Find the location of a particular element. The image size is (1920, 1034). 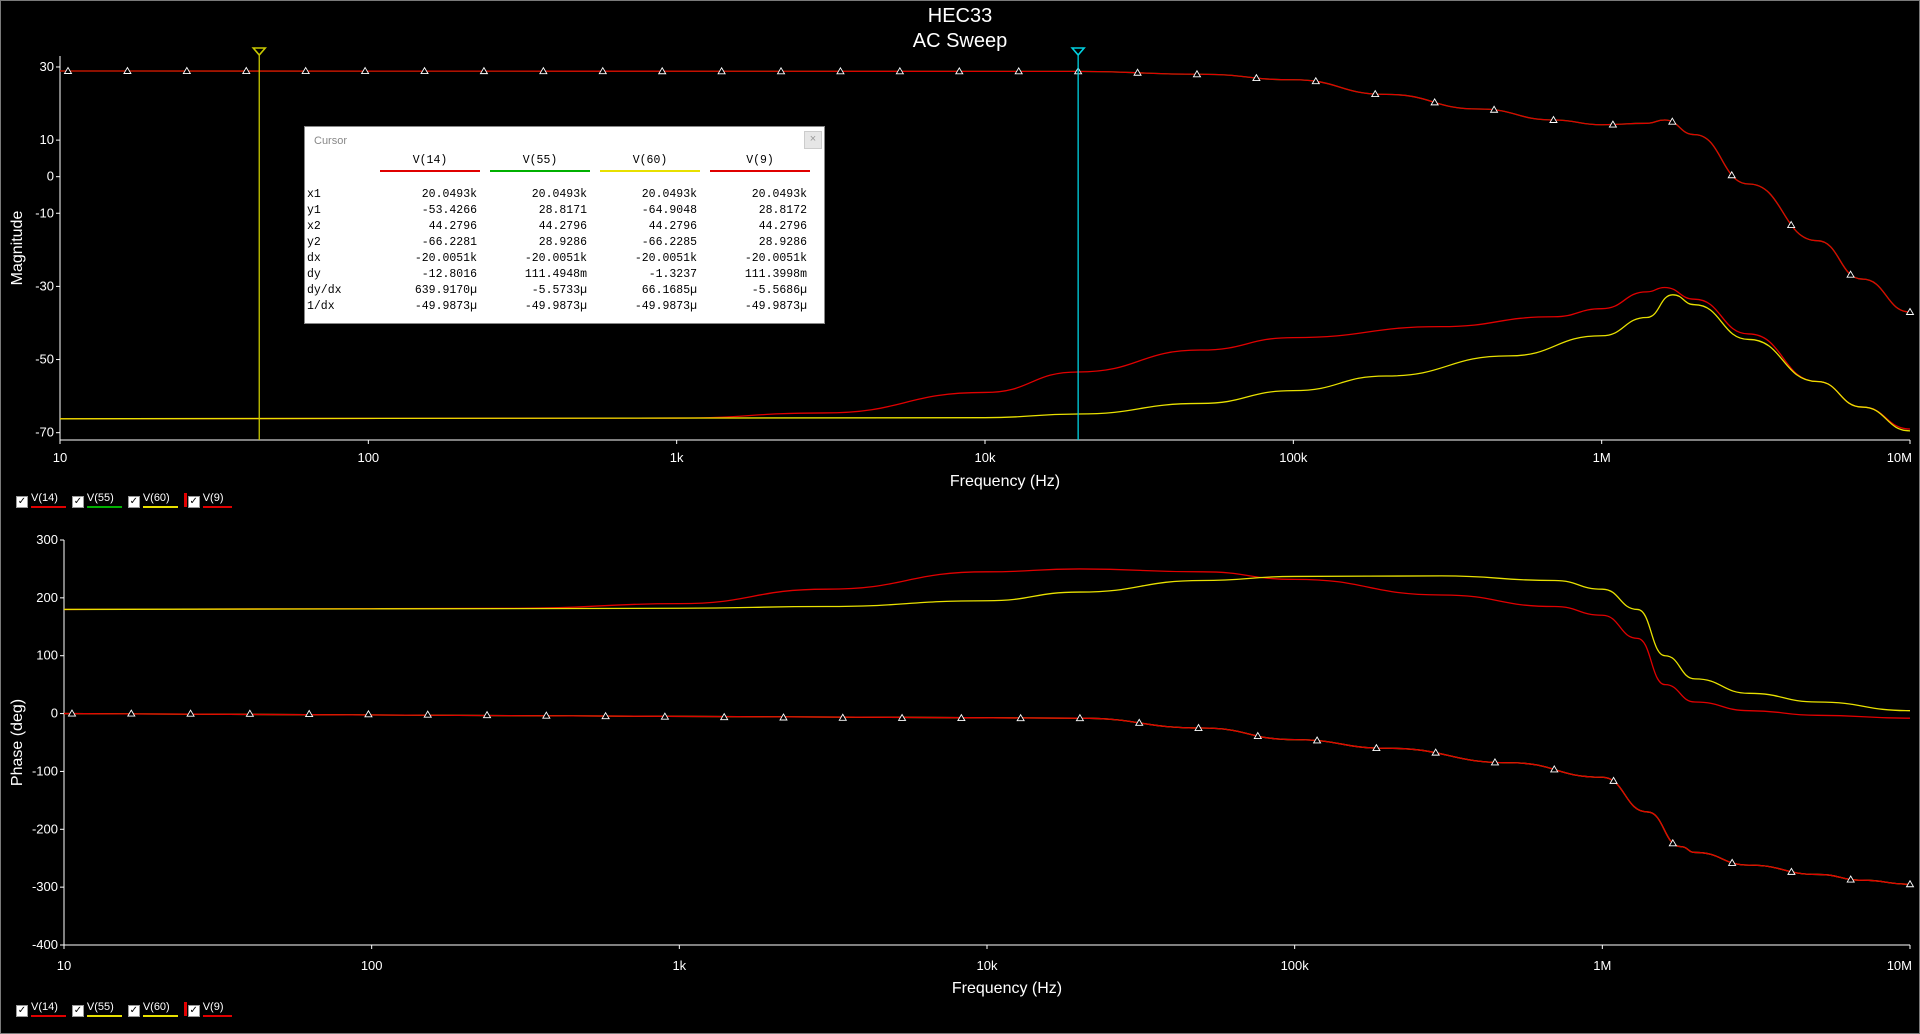

cursor-value: 28.8171 is located at coordinates (562, 210).